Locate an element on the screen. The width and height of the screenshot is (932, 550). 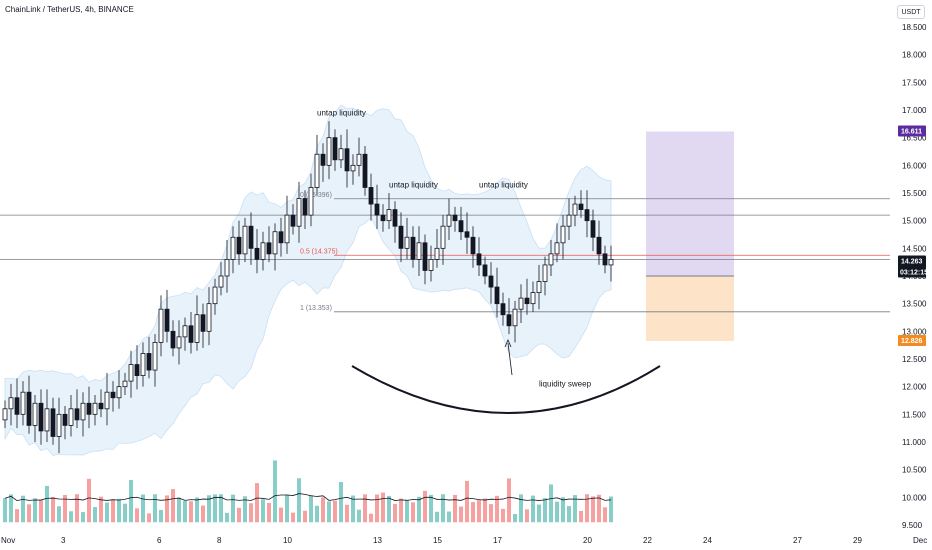
x-tick-label: 22 is located at coordinates (647, 540).